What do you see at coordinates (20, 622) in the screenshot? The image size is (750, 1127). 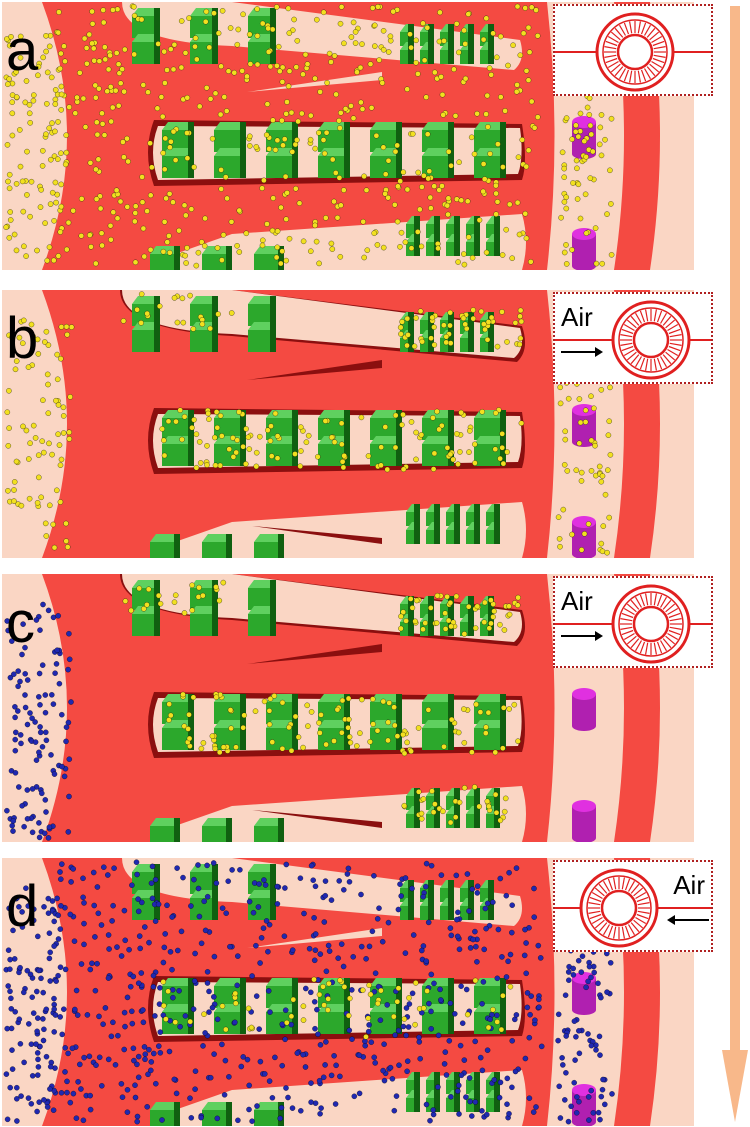 I see `panel-label: c` at bounding box center [20, 622].